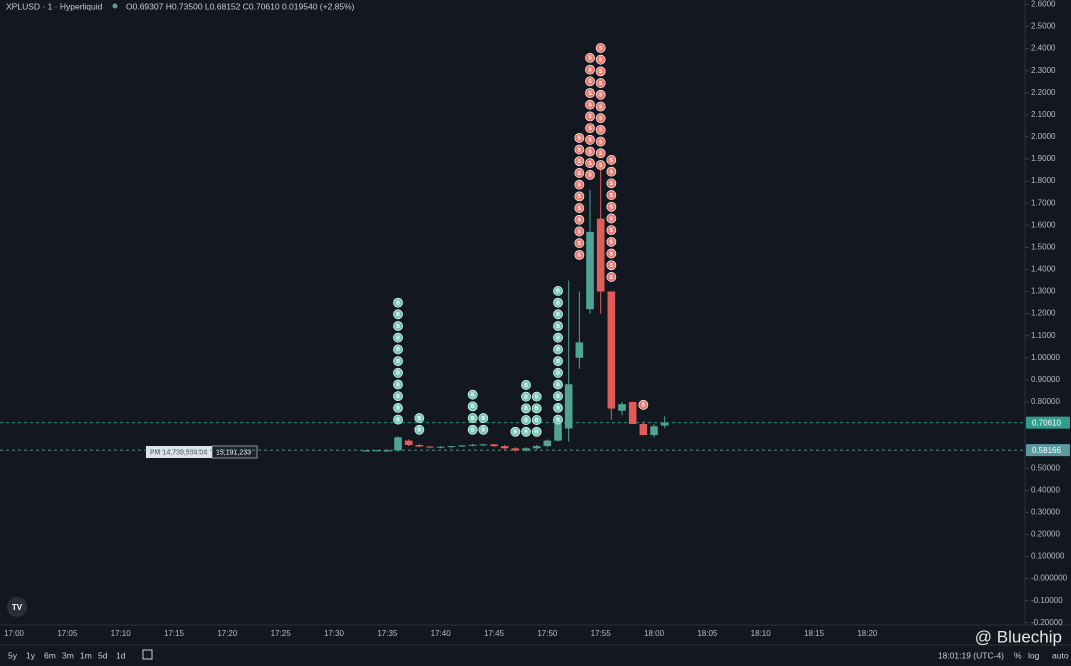 This screenshot has height=666, width=1071. Describe the element at coordinates (1060, 655) in the screenshot. I see `scale-option: auto` at that location.